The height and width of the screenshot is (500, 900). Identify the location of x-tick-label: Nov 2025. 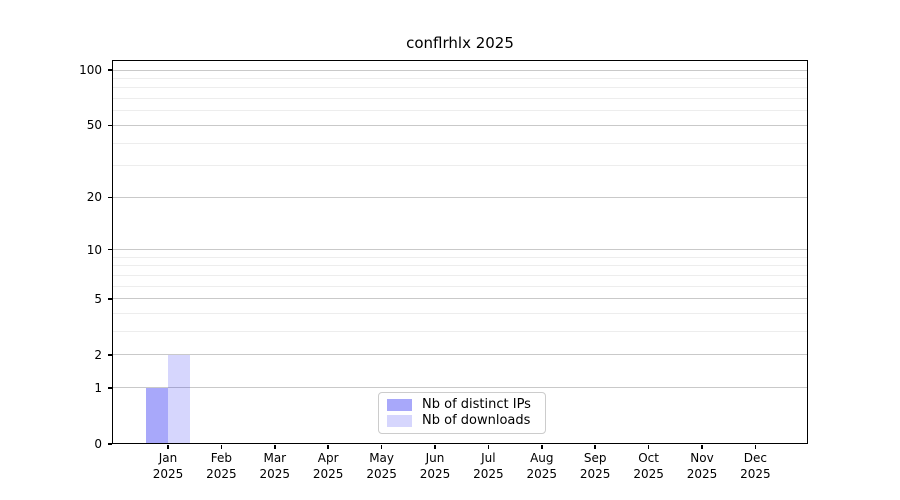
(702, 466).